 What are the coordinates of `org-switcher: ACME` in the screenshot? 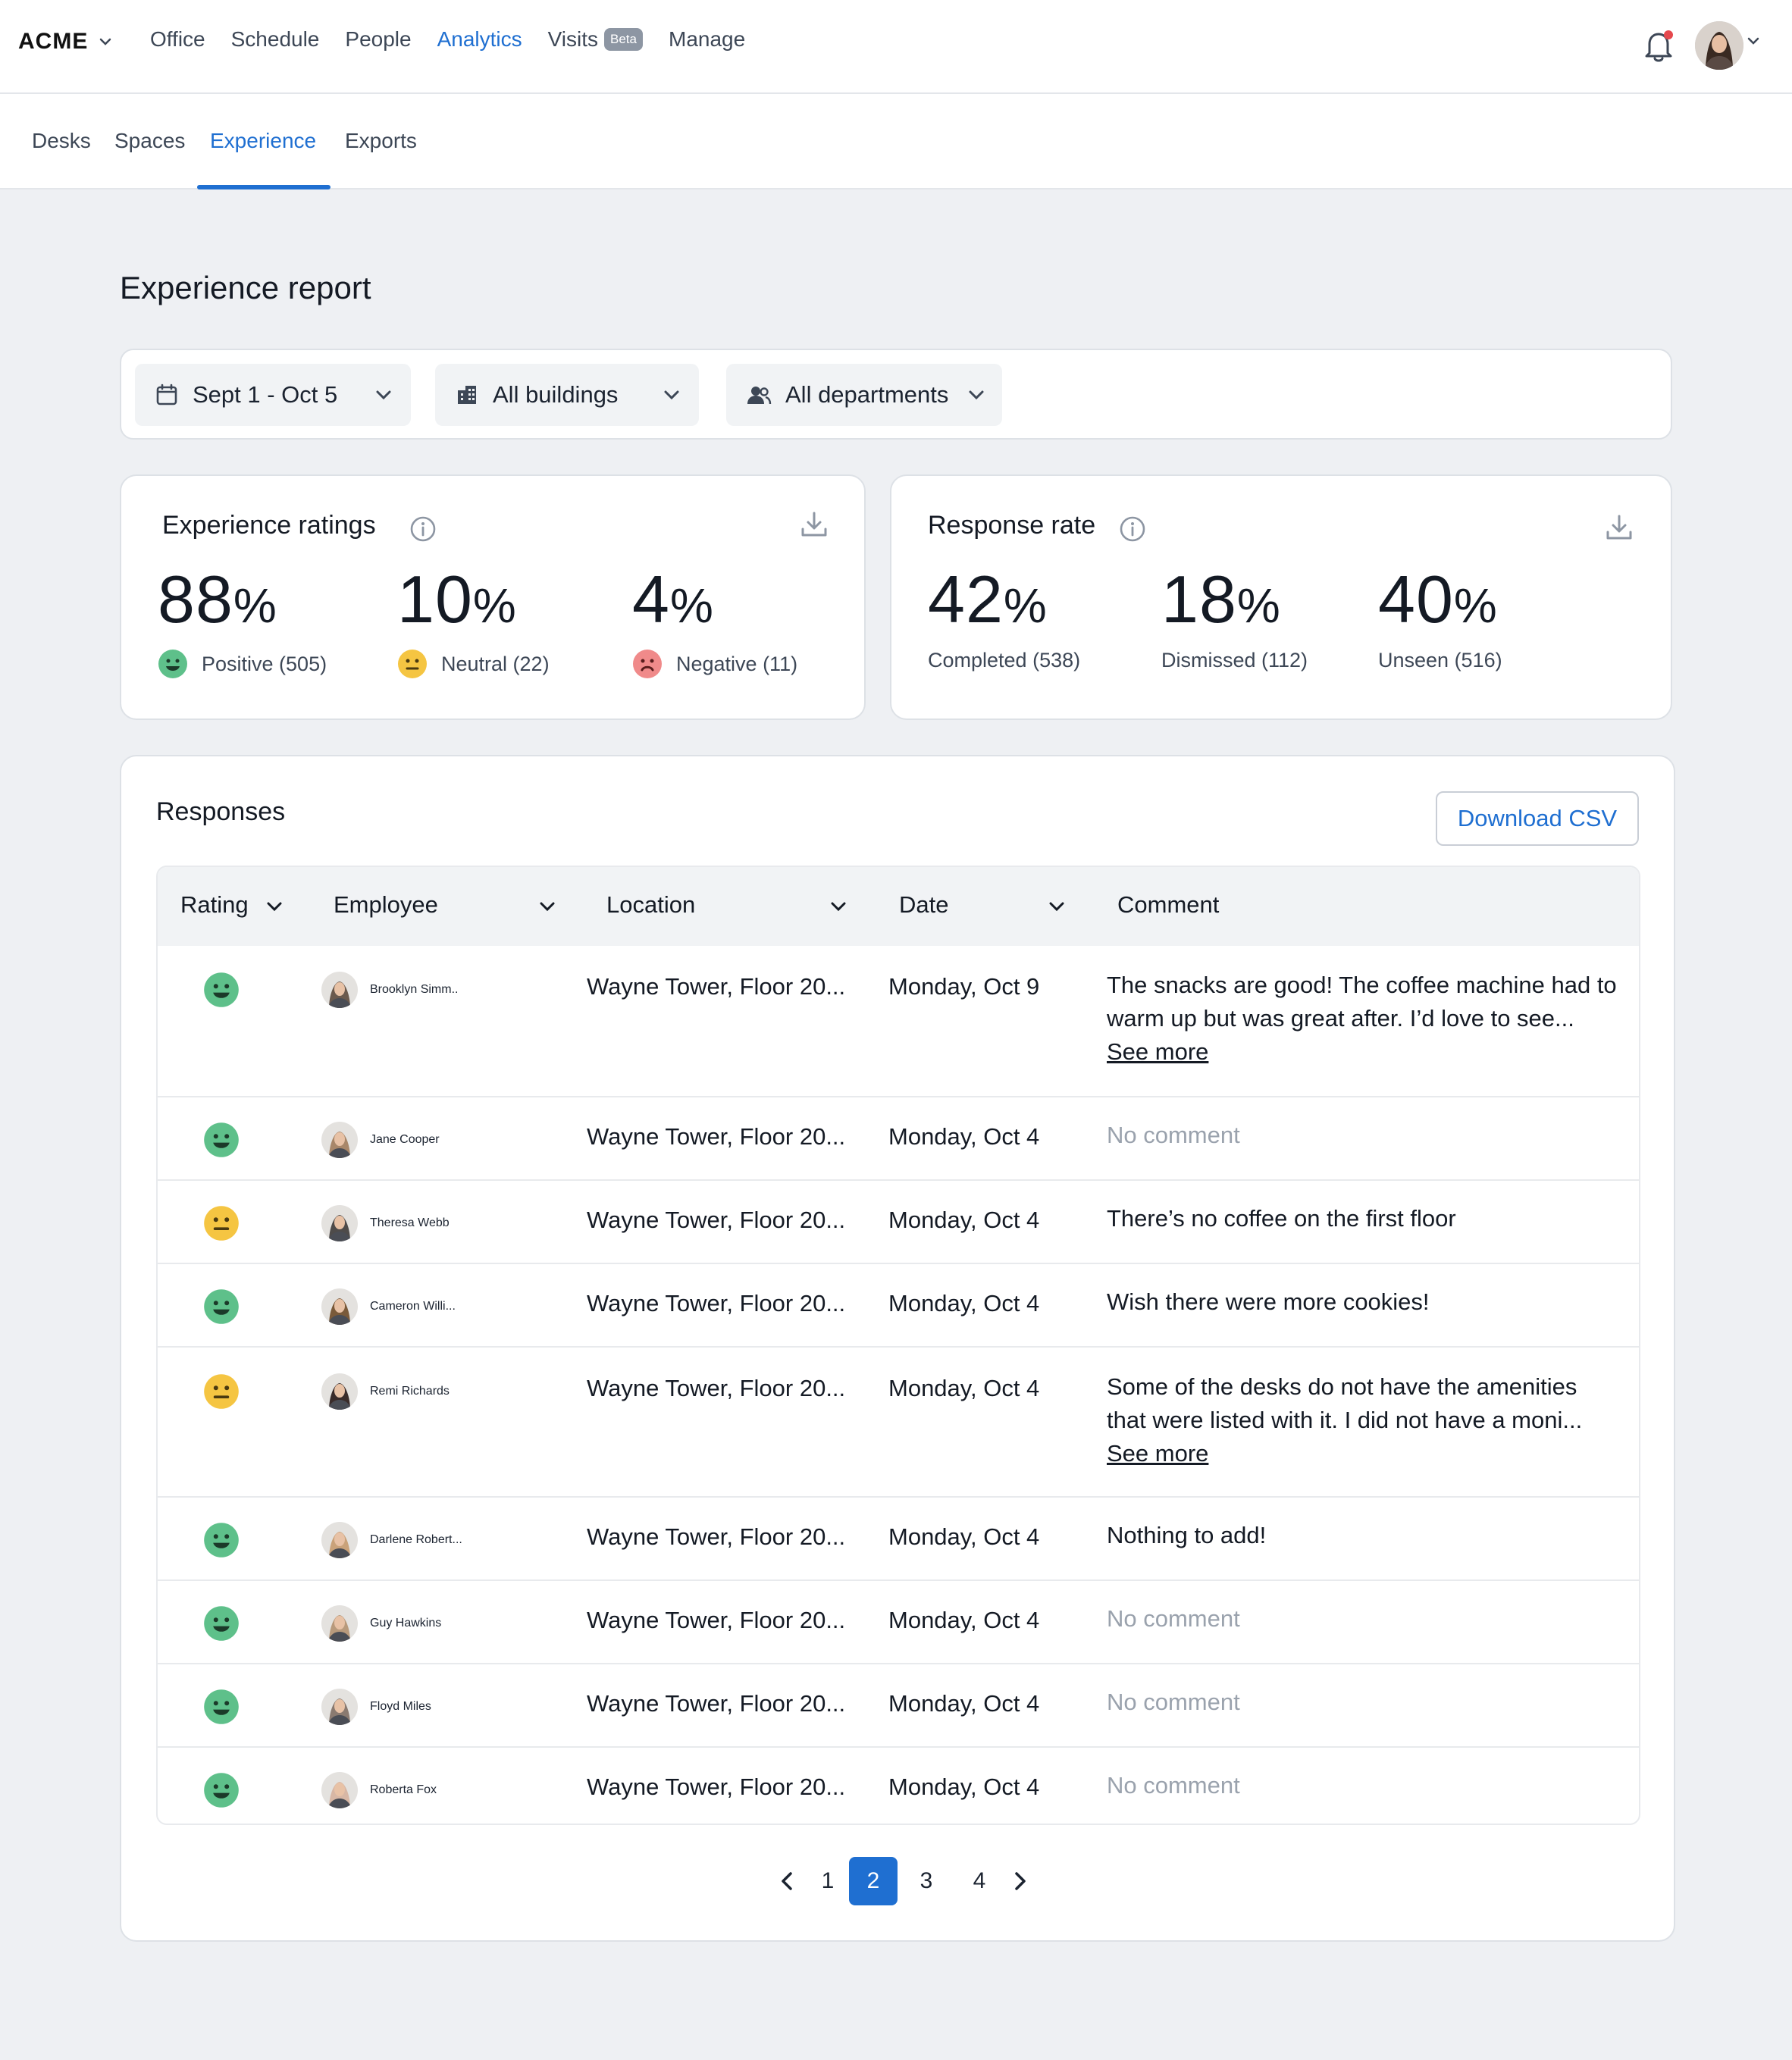 It's located at (65, 42).